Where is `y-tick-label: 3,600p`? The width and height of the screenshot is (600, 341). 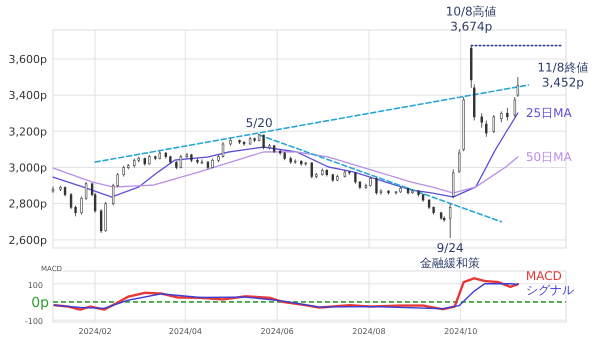
y-tick-label: 3,600p is located at coordinates (28, 59).